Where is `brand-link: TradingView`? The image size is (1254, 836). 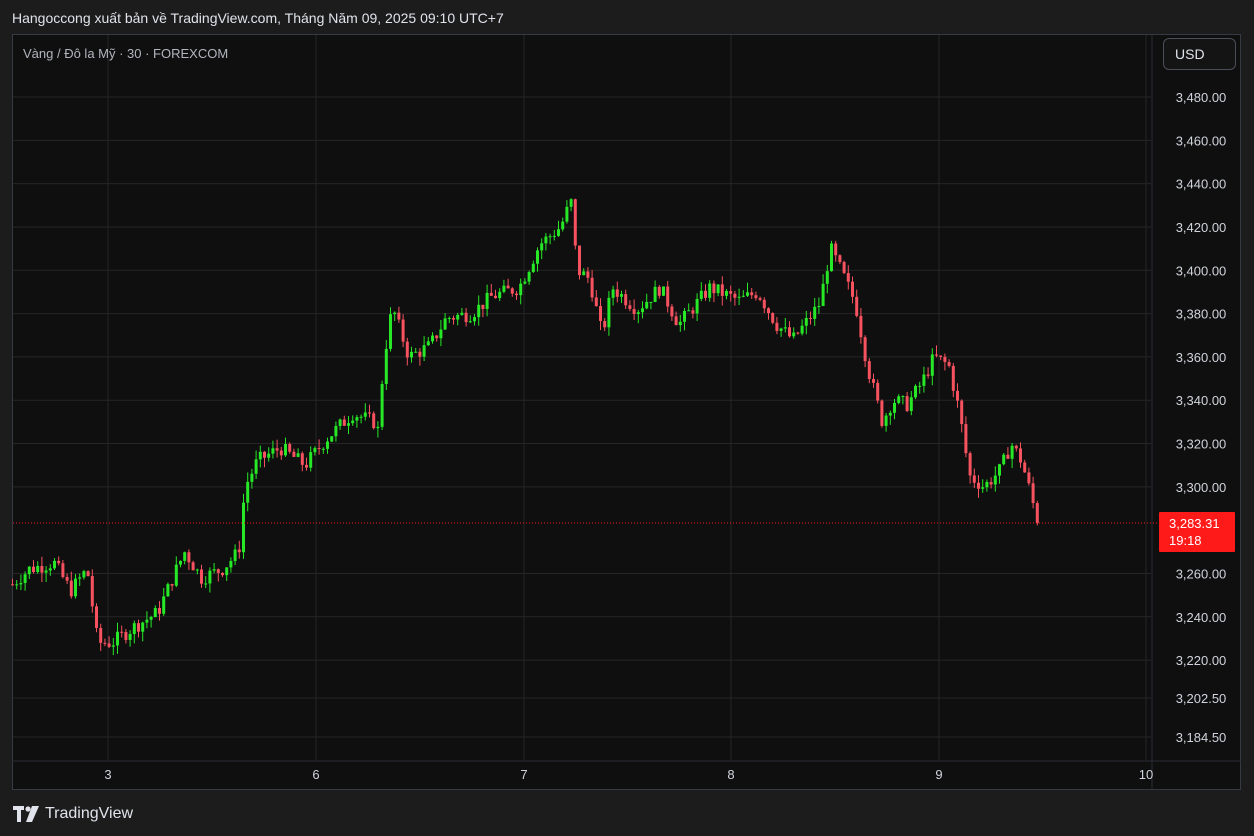
brand-link: TradingView is located at coordinates (73, 814).